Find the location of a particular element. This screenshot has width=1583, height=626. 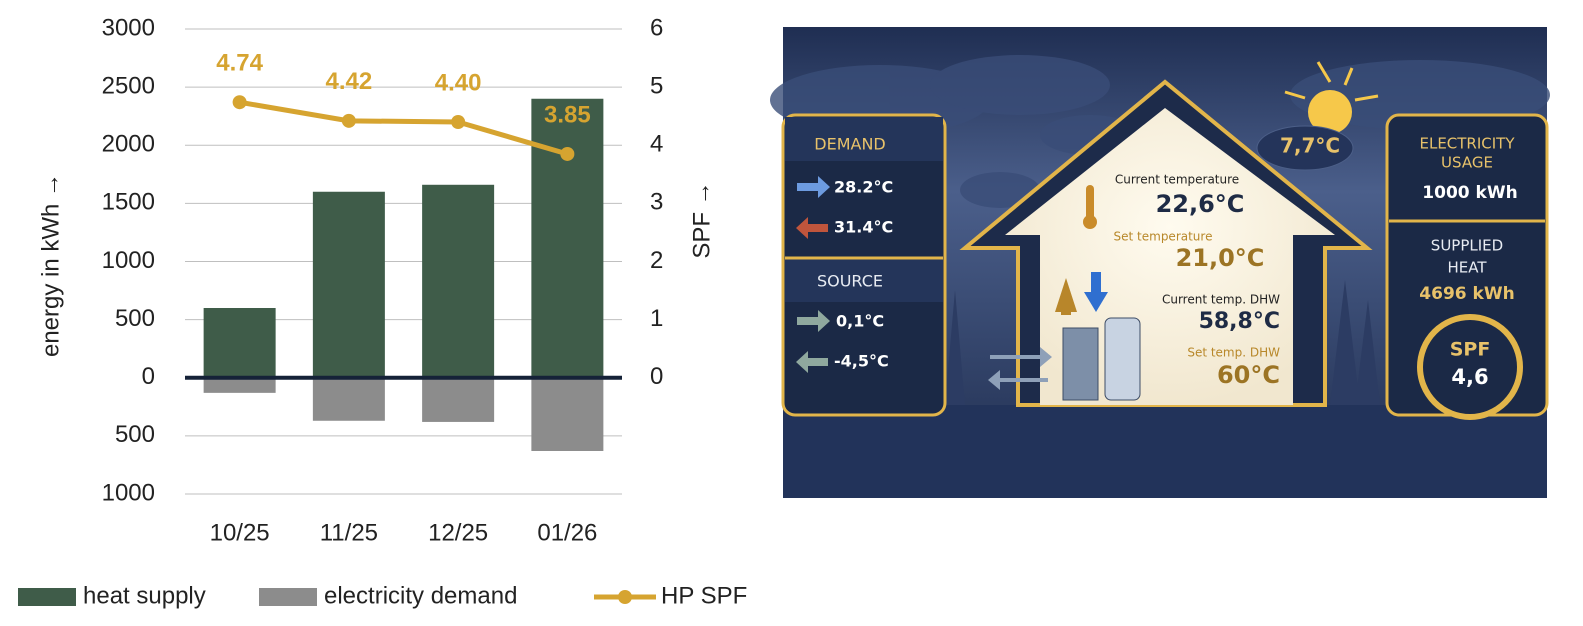

ground is located at coordinates (1165, 451).